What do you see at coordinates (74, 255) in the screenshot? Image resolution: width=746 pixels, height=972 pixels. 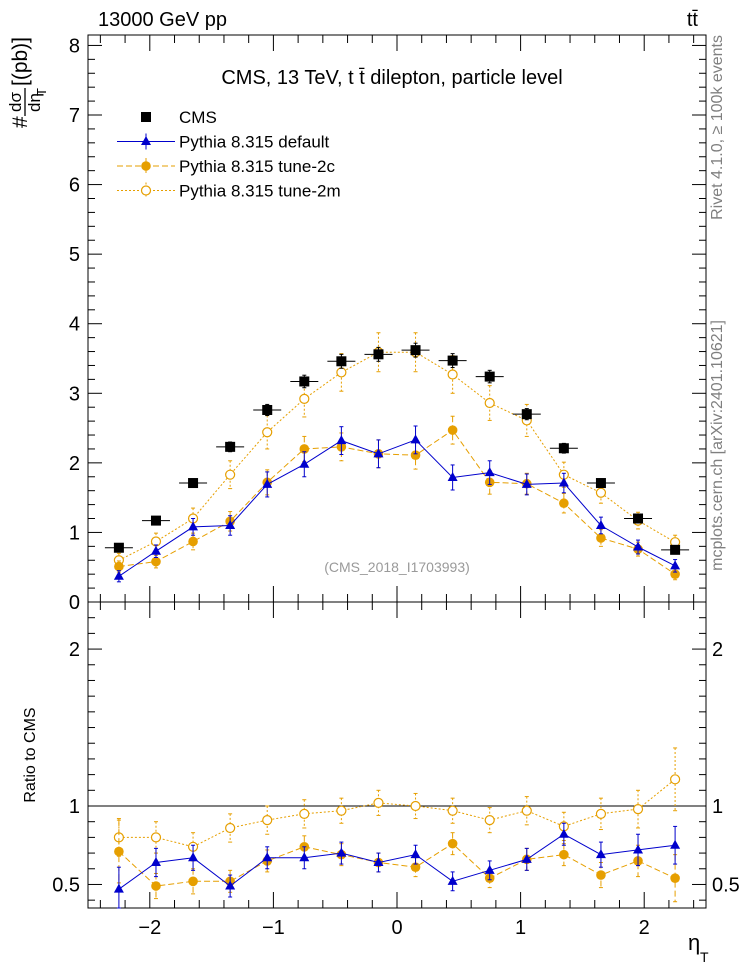 I see `main-y-tick-label: 5` at bounding box center [74, 255].